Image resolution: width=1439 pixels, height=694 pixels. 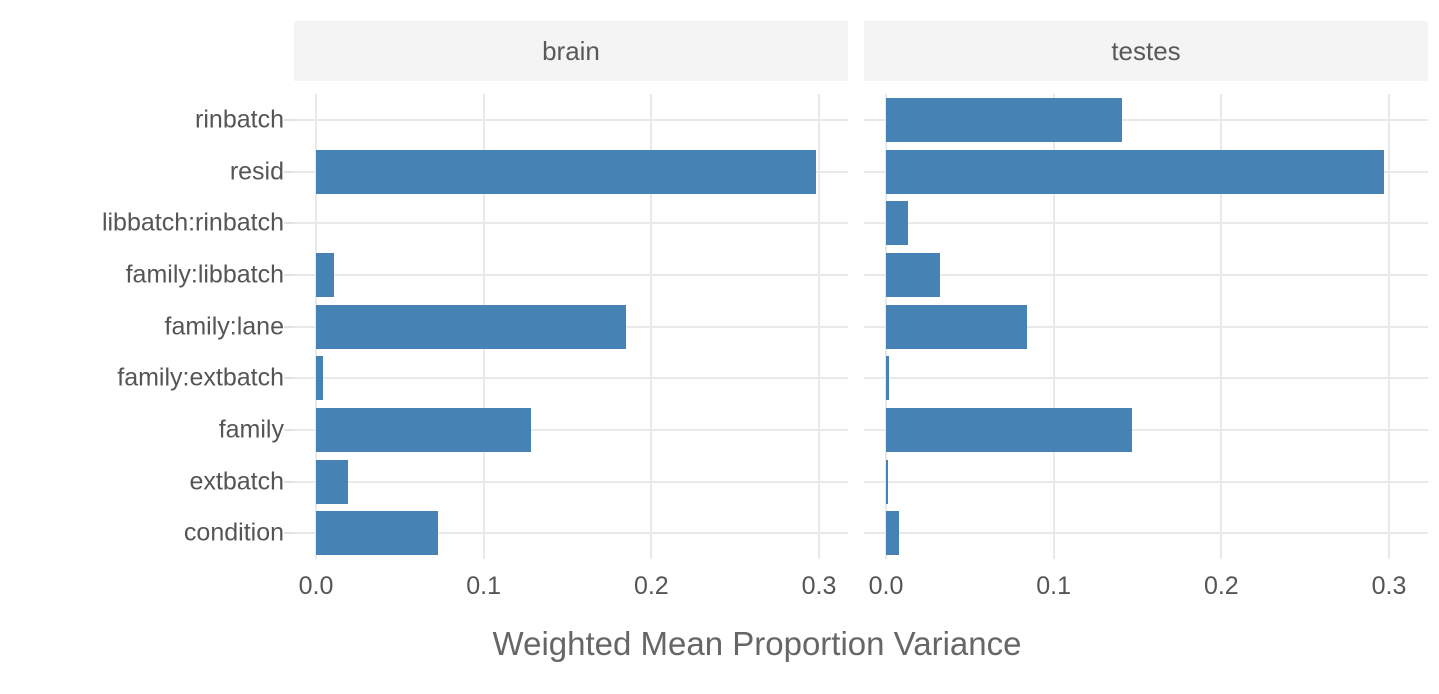 I want to click on bar-brain-family:extbatch, so click(x=319, y=378).